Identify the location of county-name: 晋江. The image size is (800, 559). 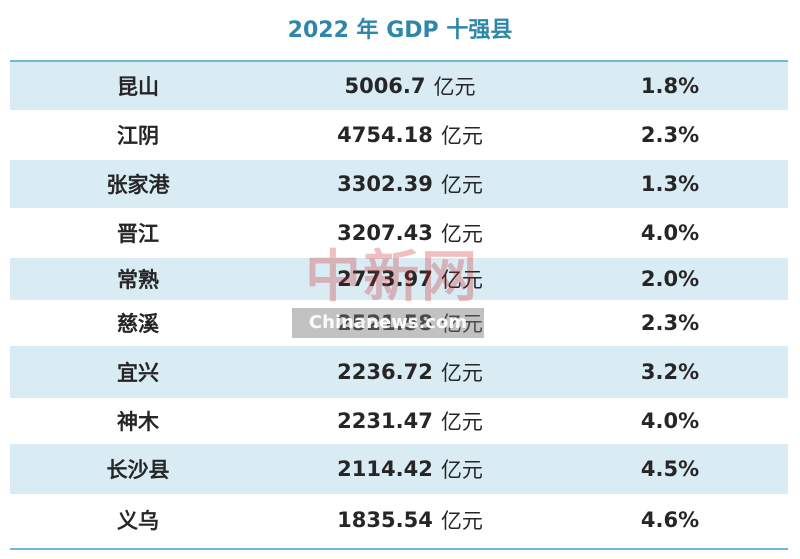
(138, 234).